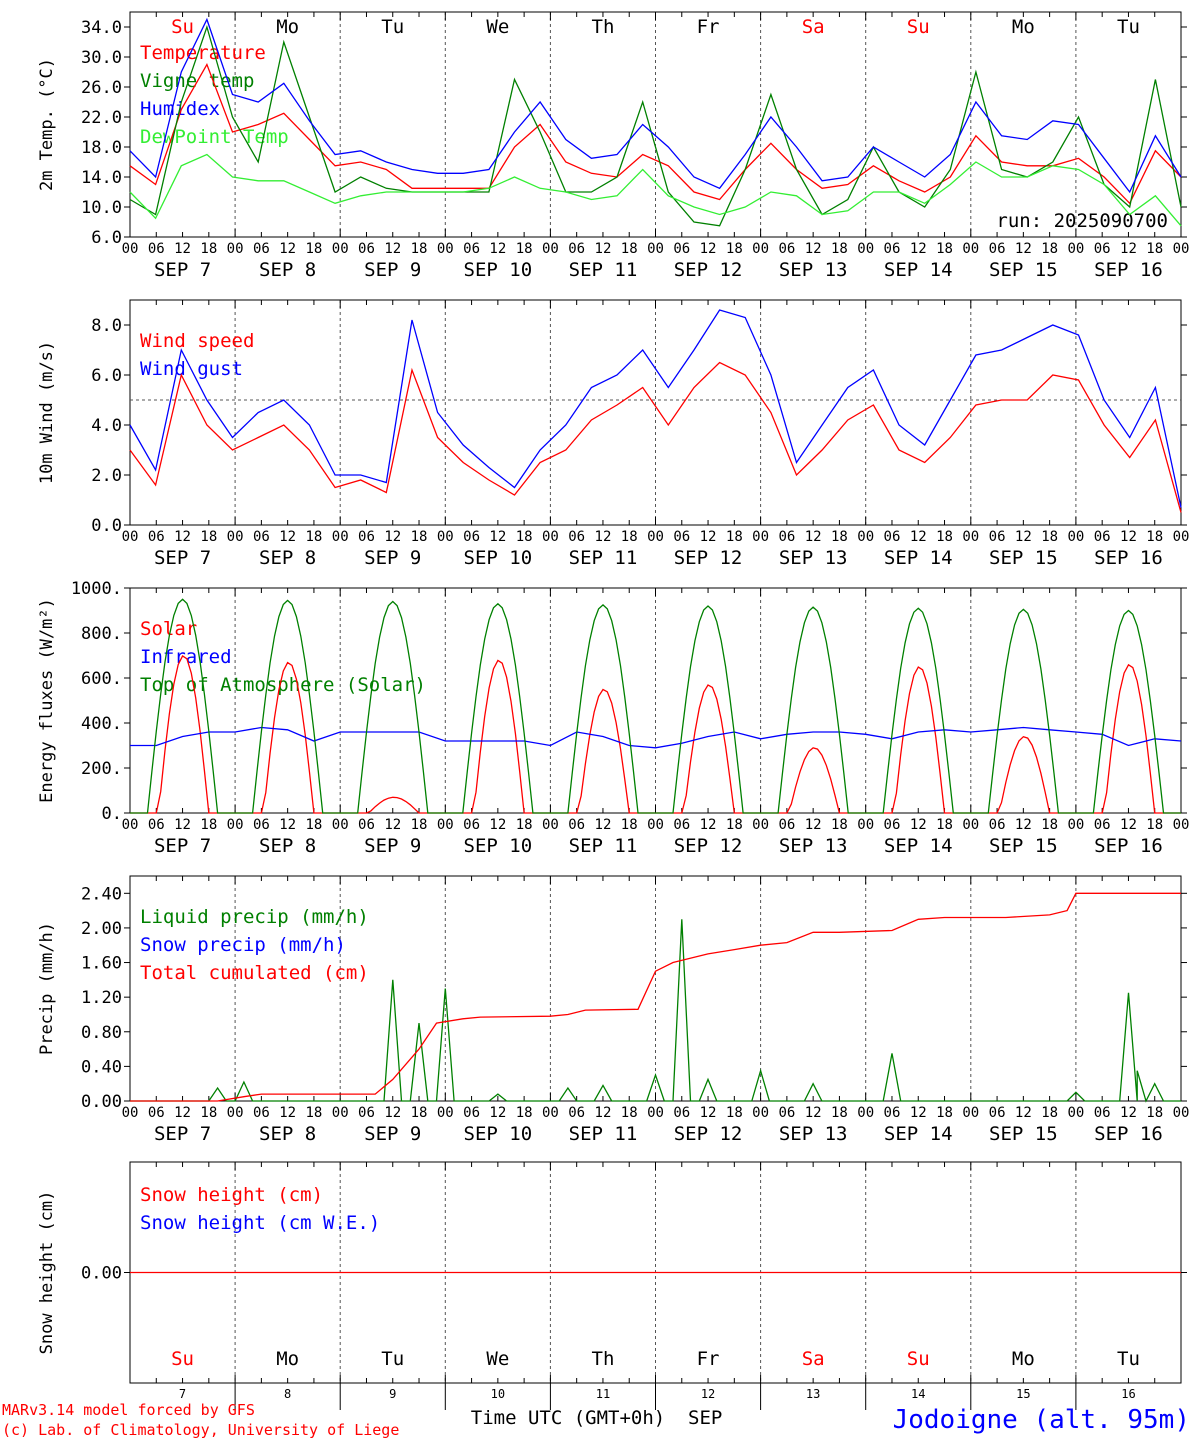 This screenshot has width=1194, height=1440. What do you see at coordinates (1128, 1134) in the screenshot?
I see `x-date-label: SEP 16` at bounding box center [1128, 1134].